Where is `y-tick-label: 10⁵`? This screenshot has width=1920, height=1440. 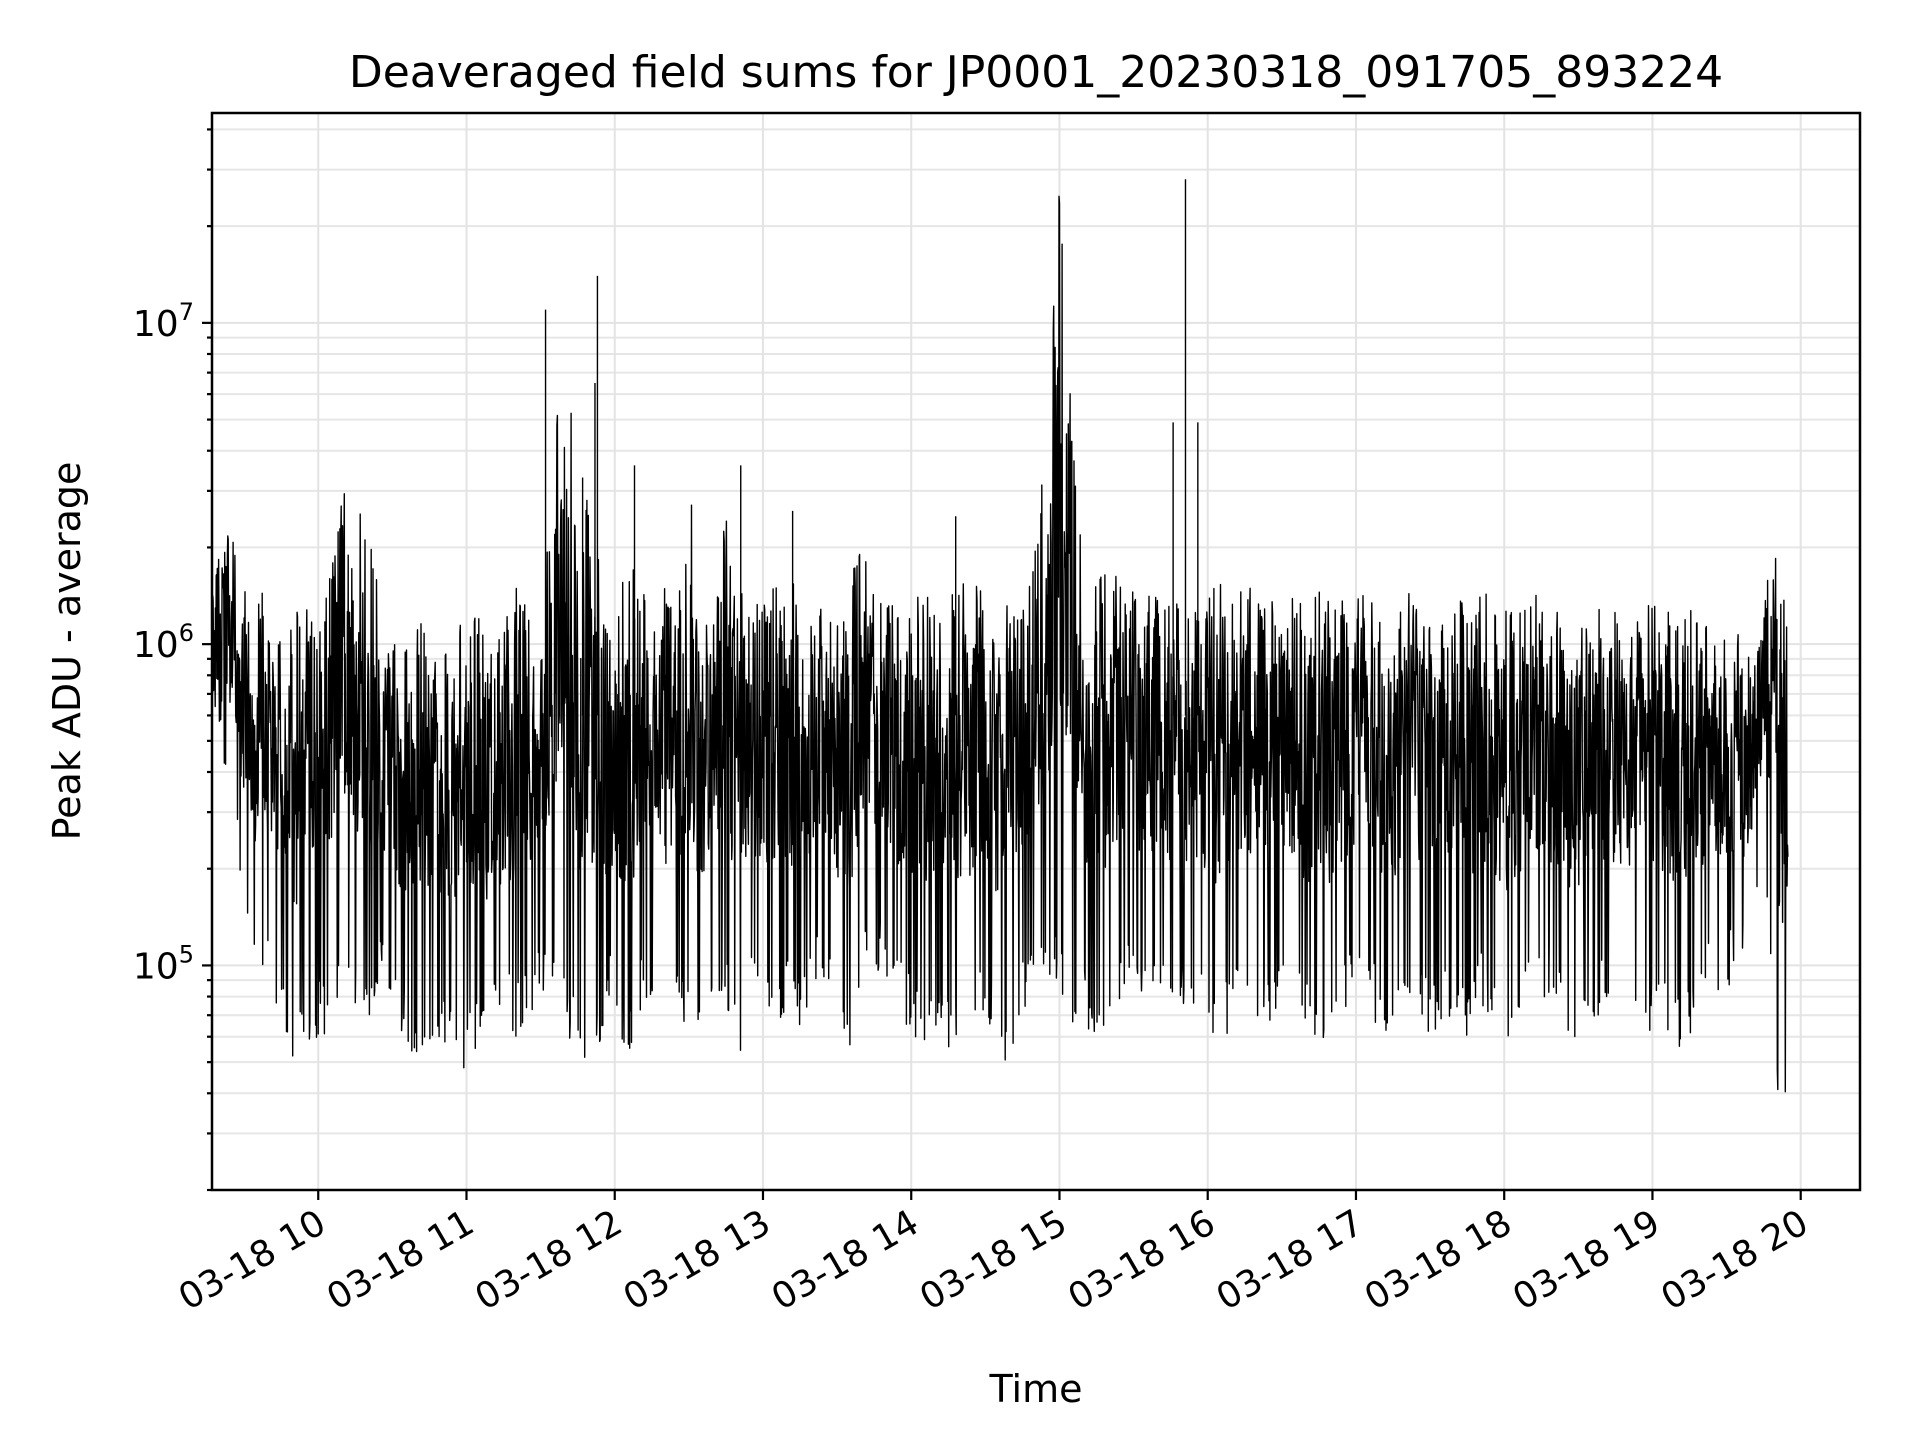
y-tick-label: 10⁵ is located at coordinates (163, 963).